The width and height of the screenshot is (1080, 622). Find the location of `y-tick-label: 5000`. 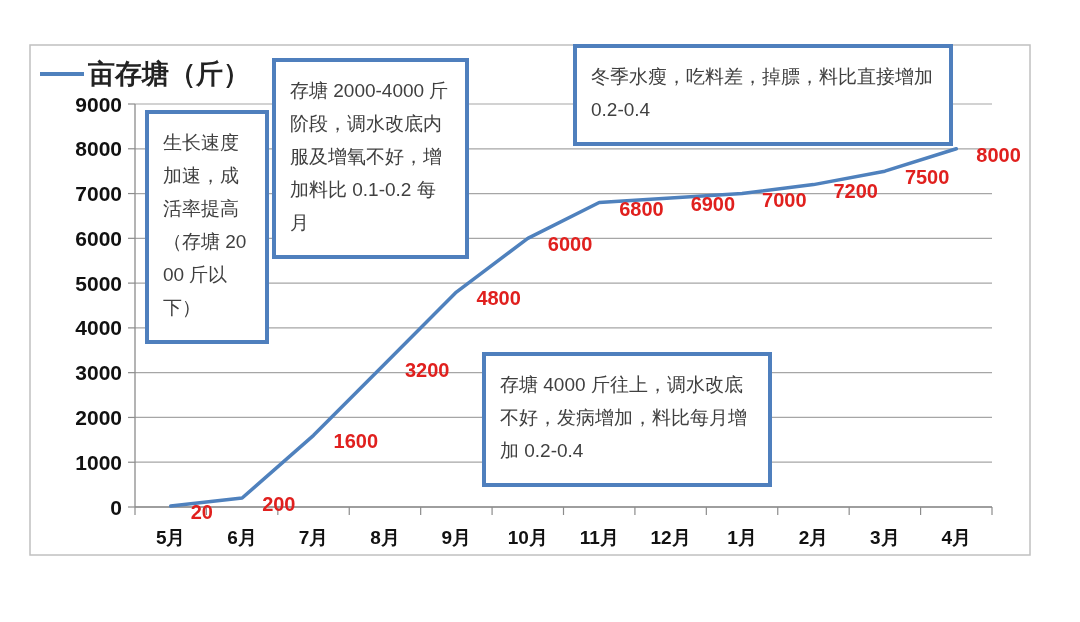

y-tick-label: 5000 is located at coordinates (98, 283).